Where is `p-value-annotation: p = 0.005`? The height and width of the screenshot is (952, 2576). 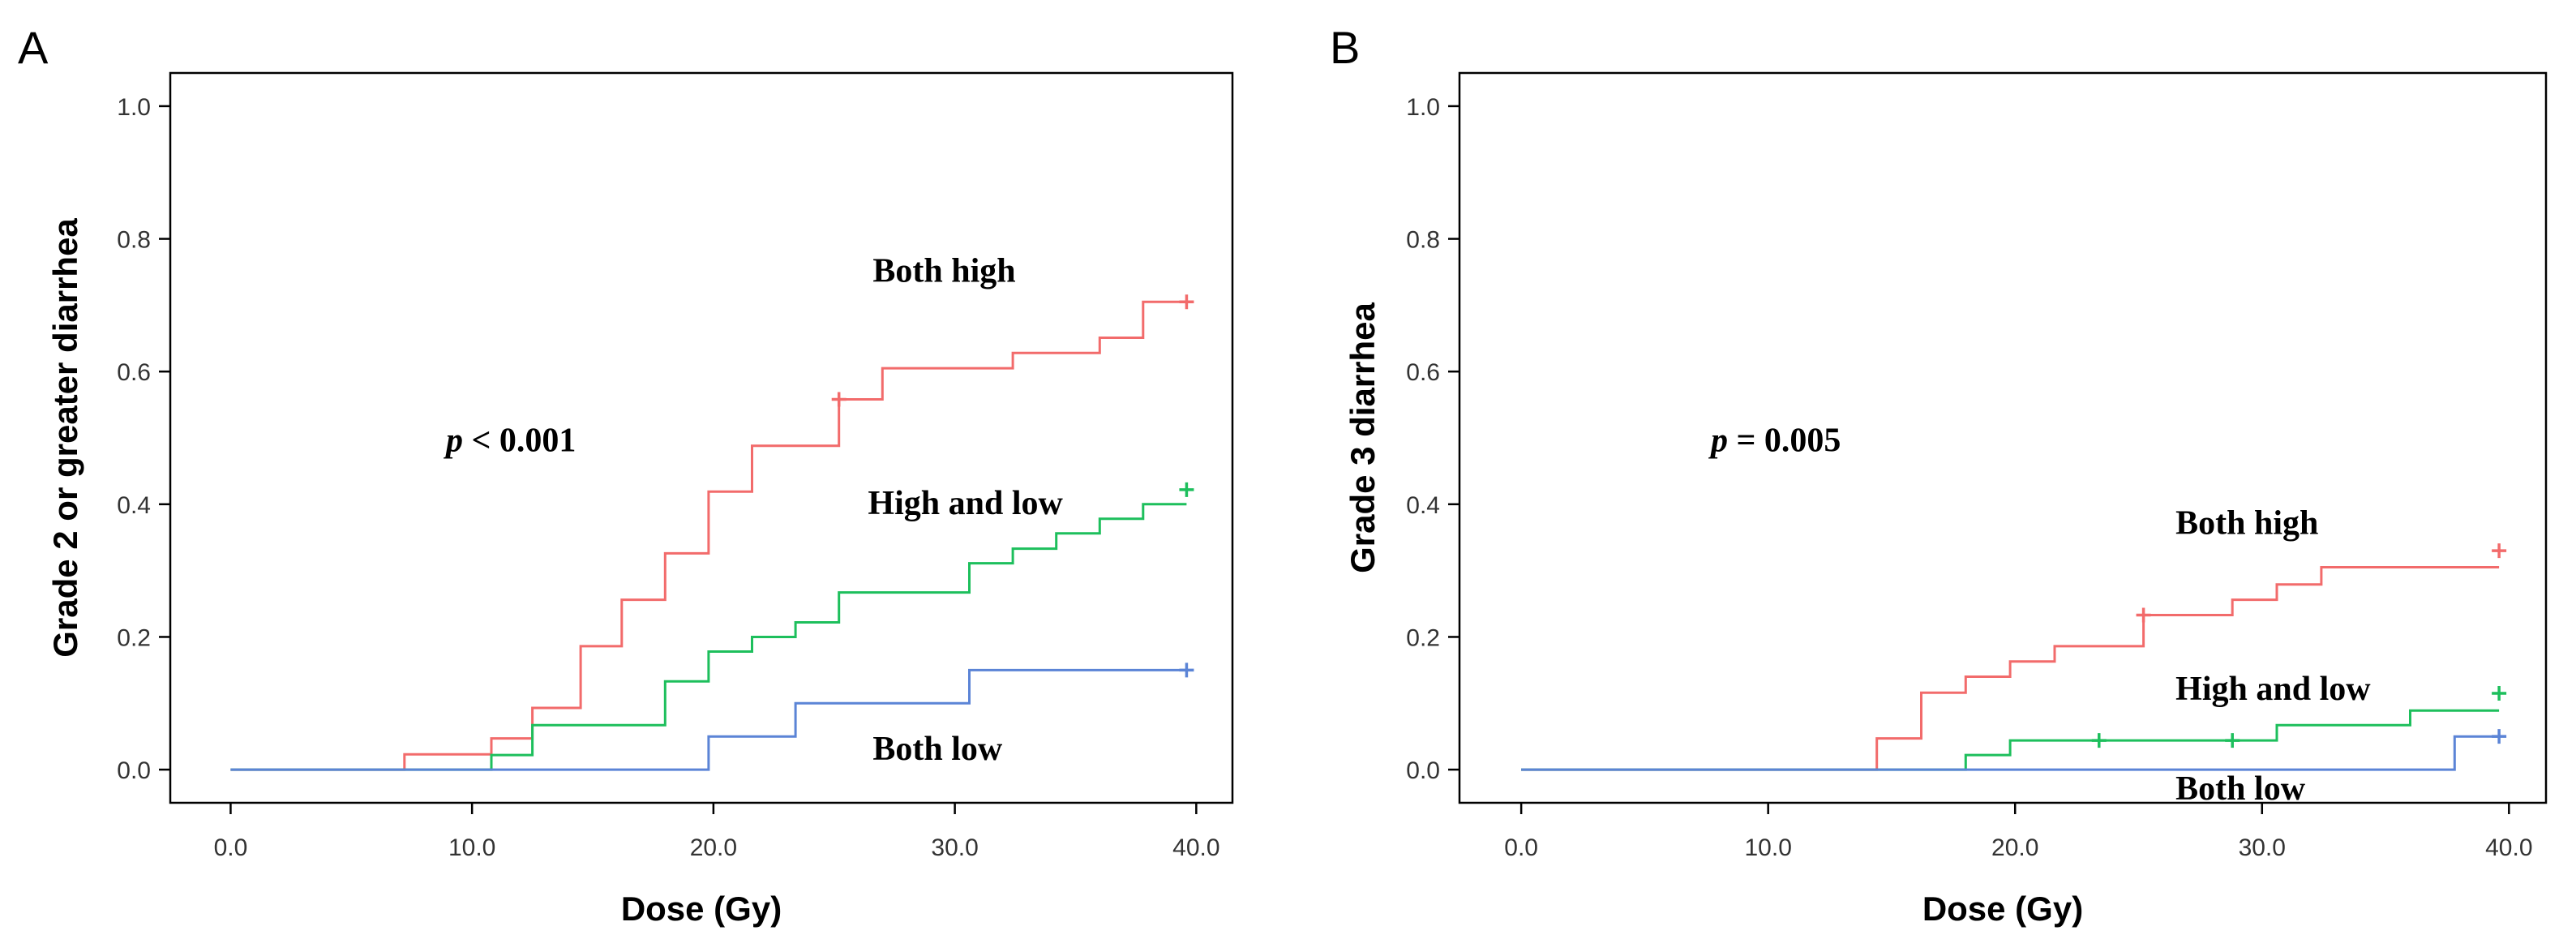 p-value-annotation: p = 0.005 is located at coordinates (1774, 440).